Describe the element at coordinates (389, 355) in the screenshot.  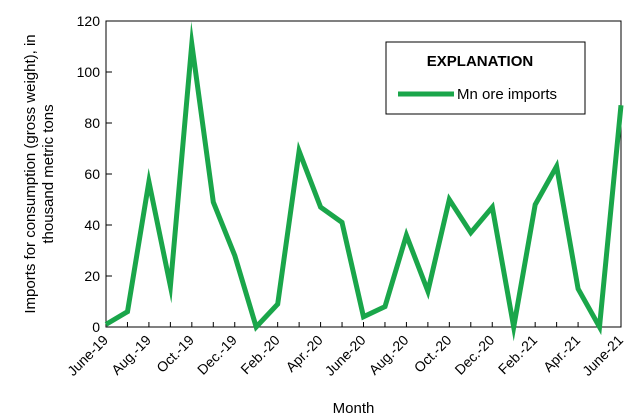
I see `x-tick-label: Aug.-20` at that location.